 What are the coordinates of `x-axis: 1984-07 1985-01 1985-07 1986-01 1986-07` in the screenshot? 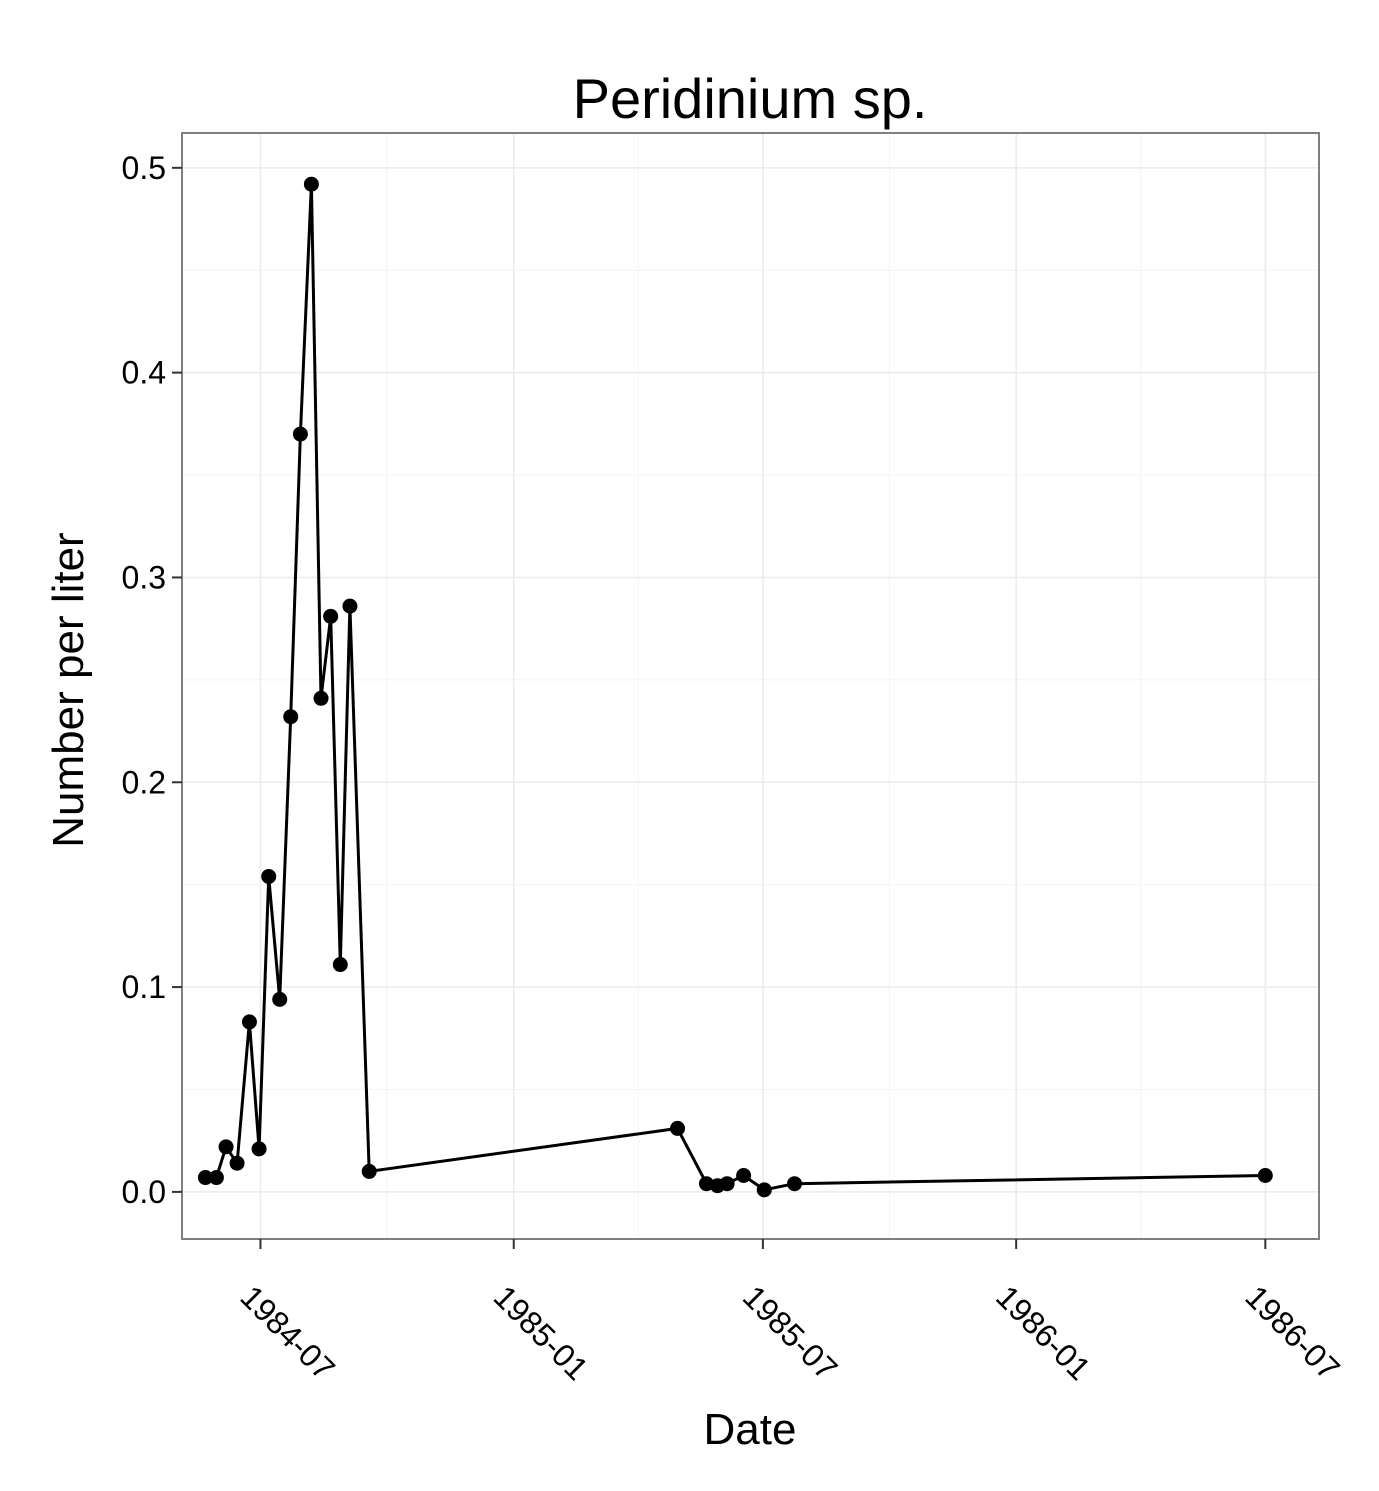 It's located at (790, 1313).